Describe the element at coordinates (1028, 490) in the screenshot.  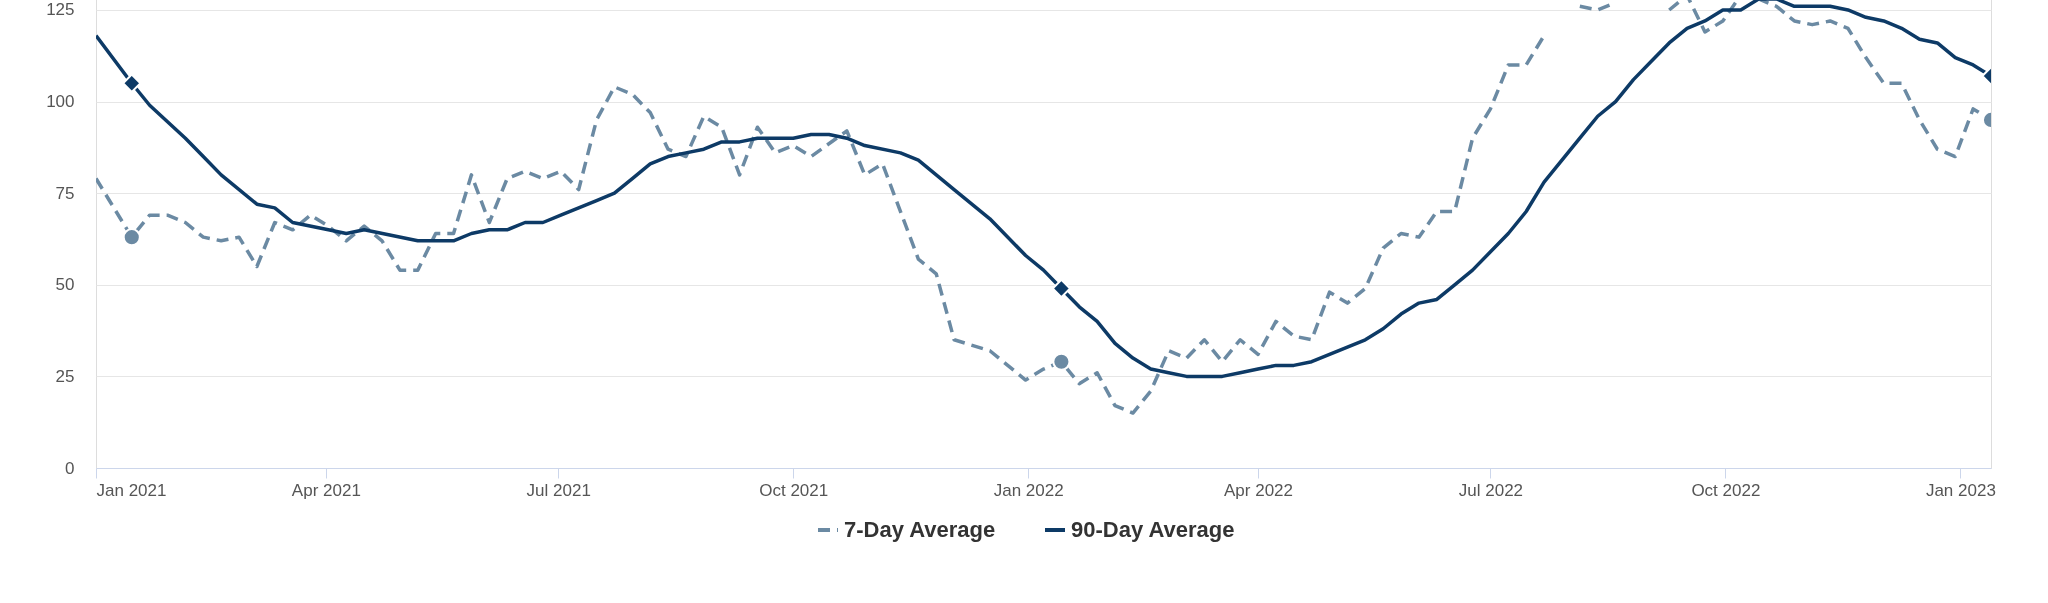
I see `x-tick-label: Jan 2022` at that location.